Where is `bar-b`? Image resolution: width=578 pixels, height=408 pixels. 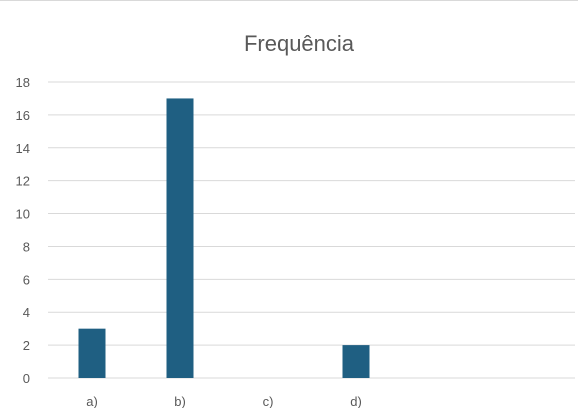
bar-b is located at coordinates (180, 238).